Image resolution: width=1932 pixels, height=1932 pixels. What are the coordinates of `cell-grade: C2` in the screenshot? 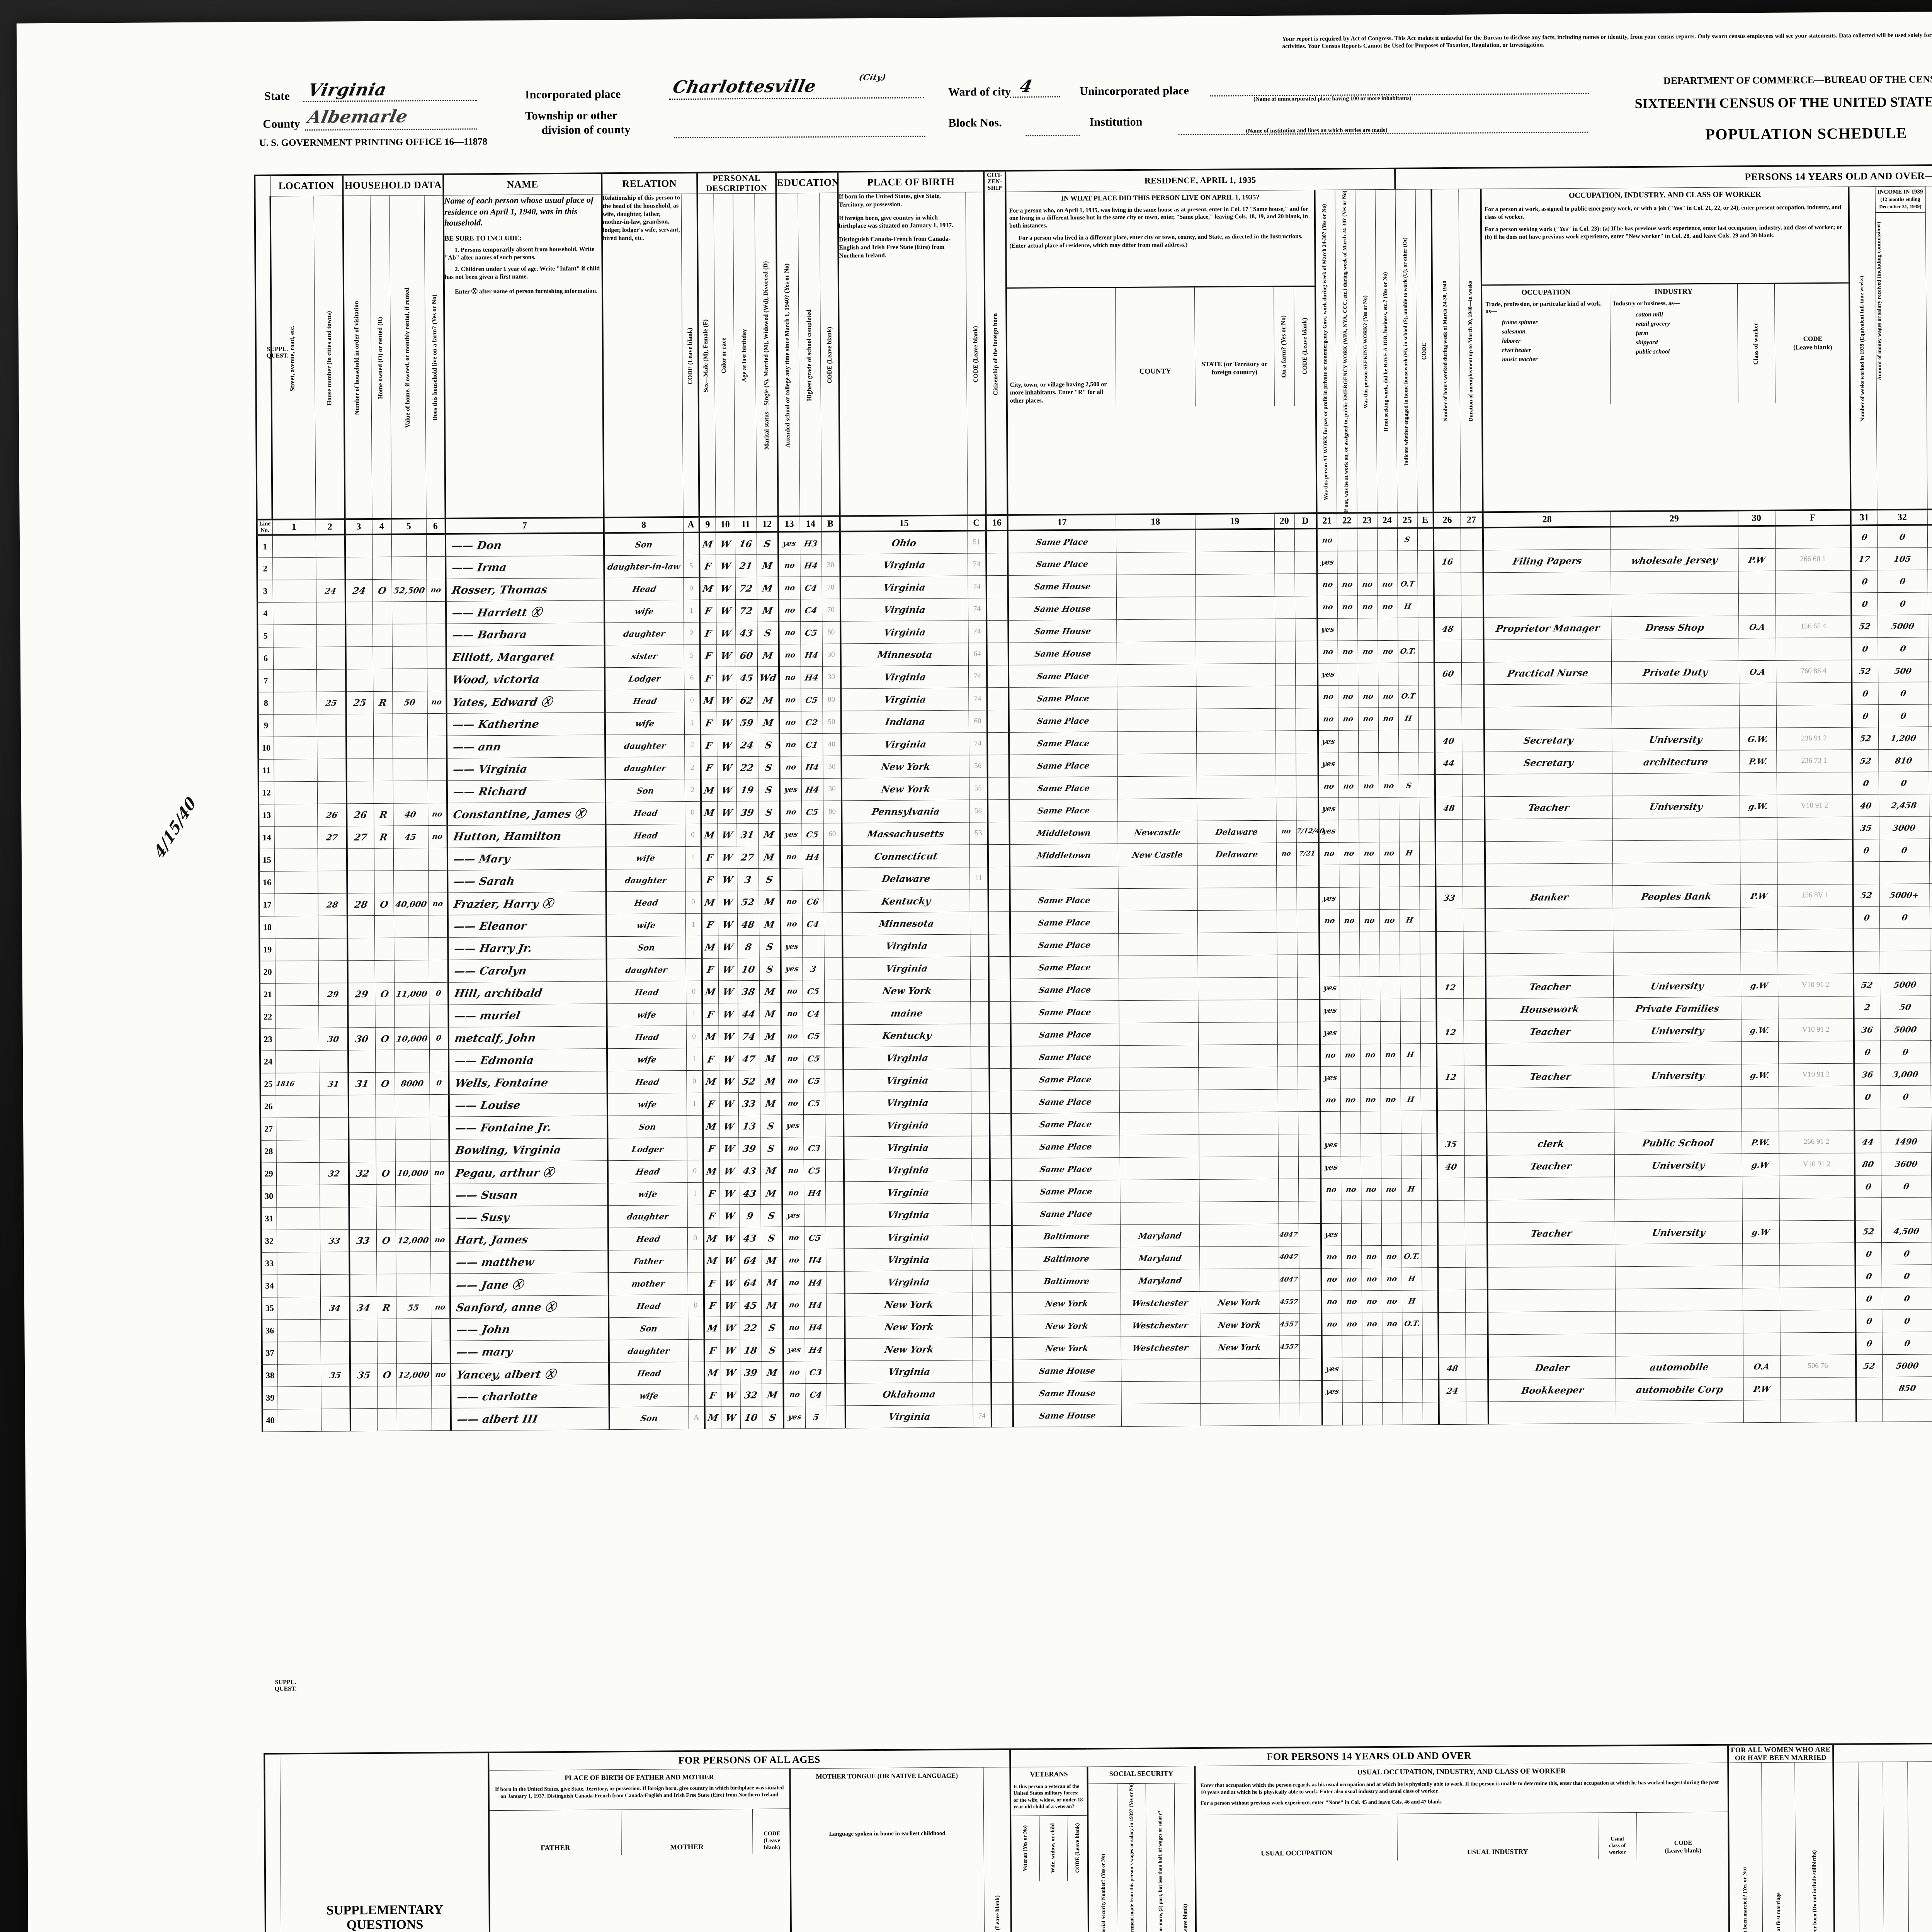 It's located at (812, 723).